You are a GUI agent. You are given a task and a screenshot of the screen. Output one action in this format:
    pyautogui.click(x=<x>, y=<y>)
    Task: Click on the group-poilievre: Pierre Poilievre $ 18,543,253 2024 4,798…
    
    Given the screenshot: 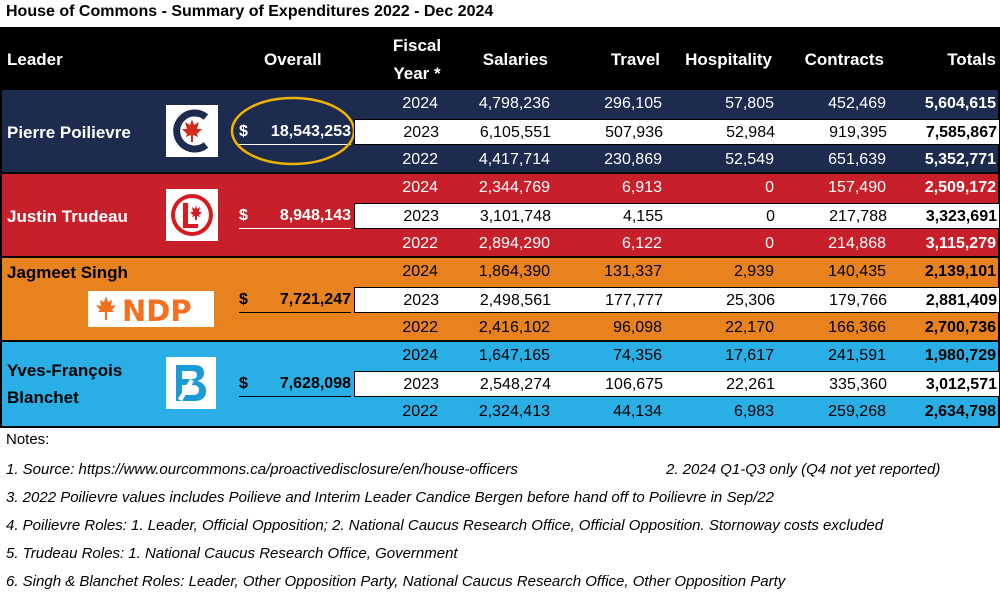 What is the action you would take?
    pyautogui.click(x=501, y=132)
    